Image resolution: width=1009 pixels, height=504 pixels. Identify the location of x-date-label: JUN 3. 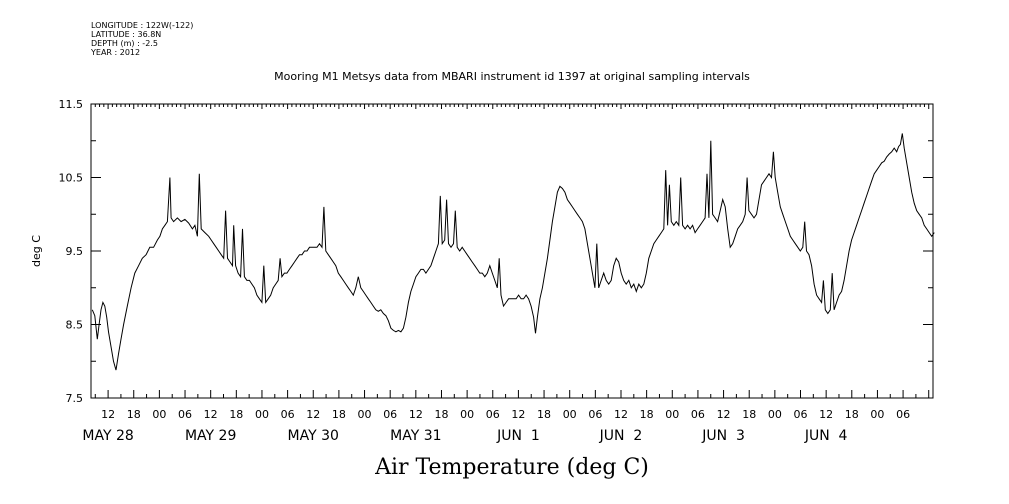
(723, 436).